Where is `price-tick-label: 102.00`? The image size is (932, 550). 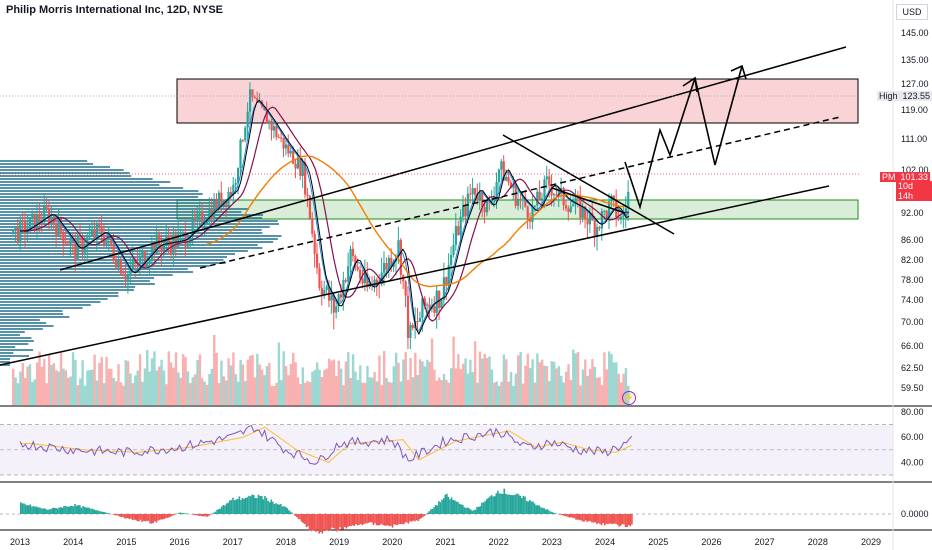 price-tick-label: 102.00 is located at coordinates (915, 170).